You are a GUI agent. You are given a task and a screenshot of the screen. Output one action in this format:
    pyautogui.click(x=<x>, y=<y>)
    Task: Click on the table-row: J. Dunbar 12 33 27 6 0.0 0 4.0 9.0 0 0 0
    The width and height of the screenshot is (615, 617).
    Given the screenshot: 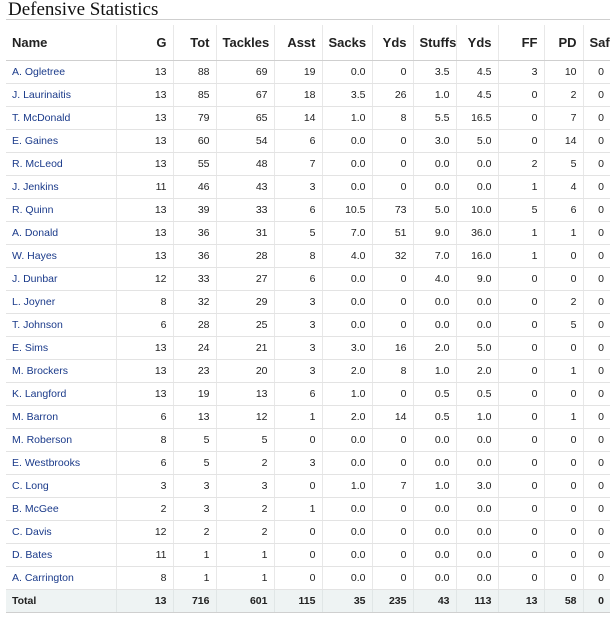 What is the action you would take?
    pyautogui.click(x=308, y=279)
    